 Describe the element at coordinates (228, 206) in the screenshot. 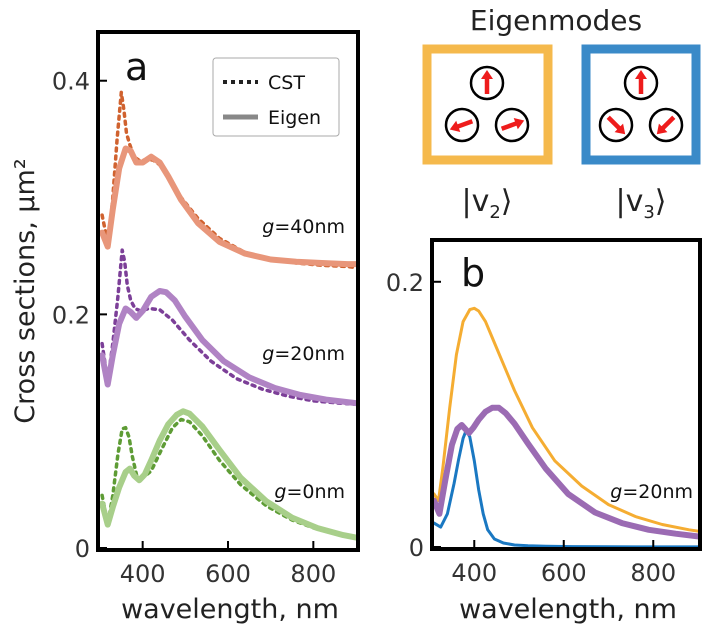

I see `series-eigen-40nm` at that location.